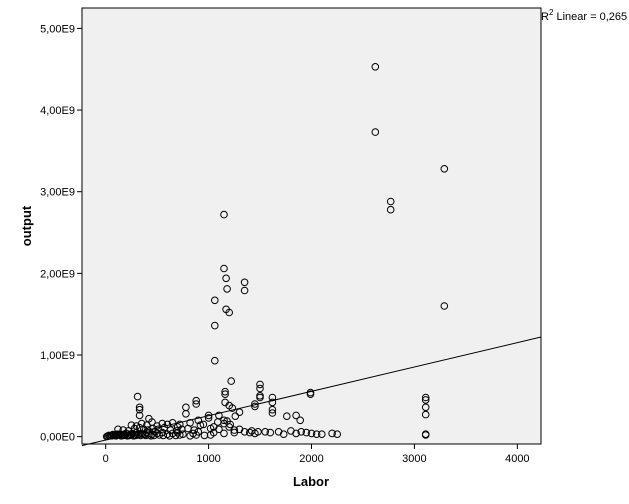 The image size is (629, 504). What do you see at coordinates (311, 459) in the screenshot?
I see `x-tick-label: 2000` at bounding box center [311, 459].